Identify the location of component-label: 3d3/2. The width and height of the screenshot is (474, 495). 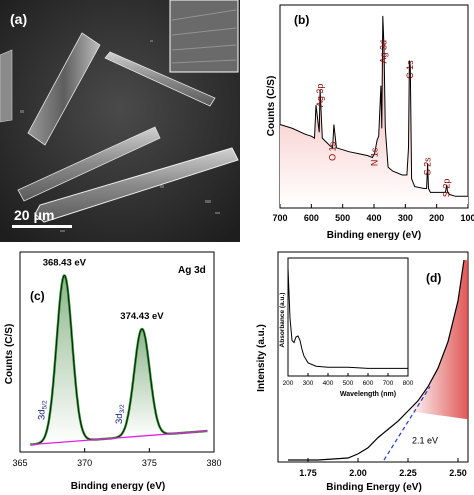
(120, 414).